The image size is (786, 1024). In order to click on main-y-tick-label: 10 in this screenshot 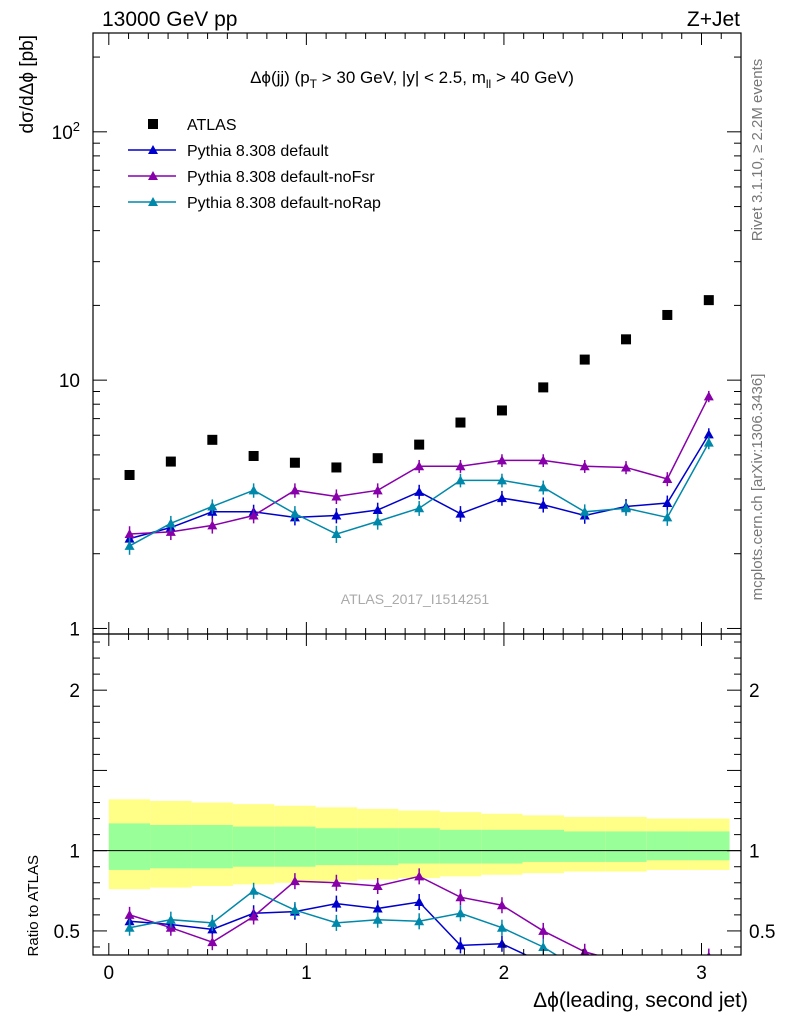, I will do `click(69, 381)`.